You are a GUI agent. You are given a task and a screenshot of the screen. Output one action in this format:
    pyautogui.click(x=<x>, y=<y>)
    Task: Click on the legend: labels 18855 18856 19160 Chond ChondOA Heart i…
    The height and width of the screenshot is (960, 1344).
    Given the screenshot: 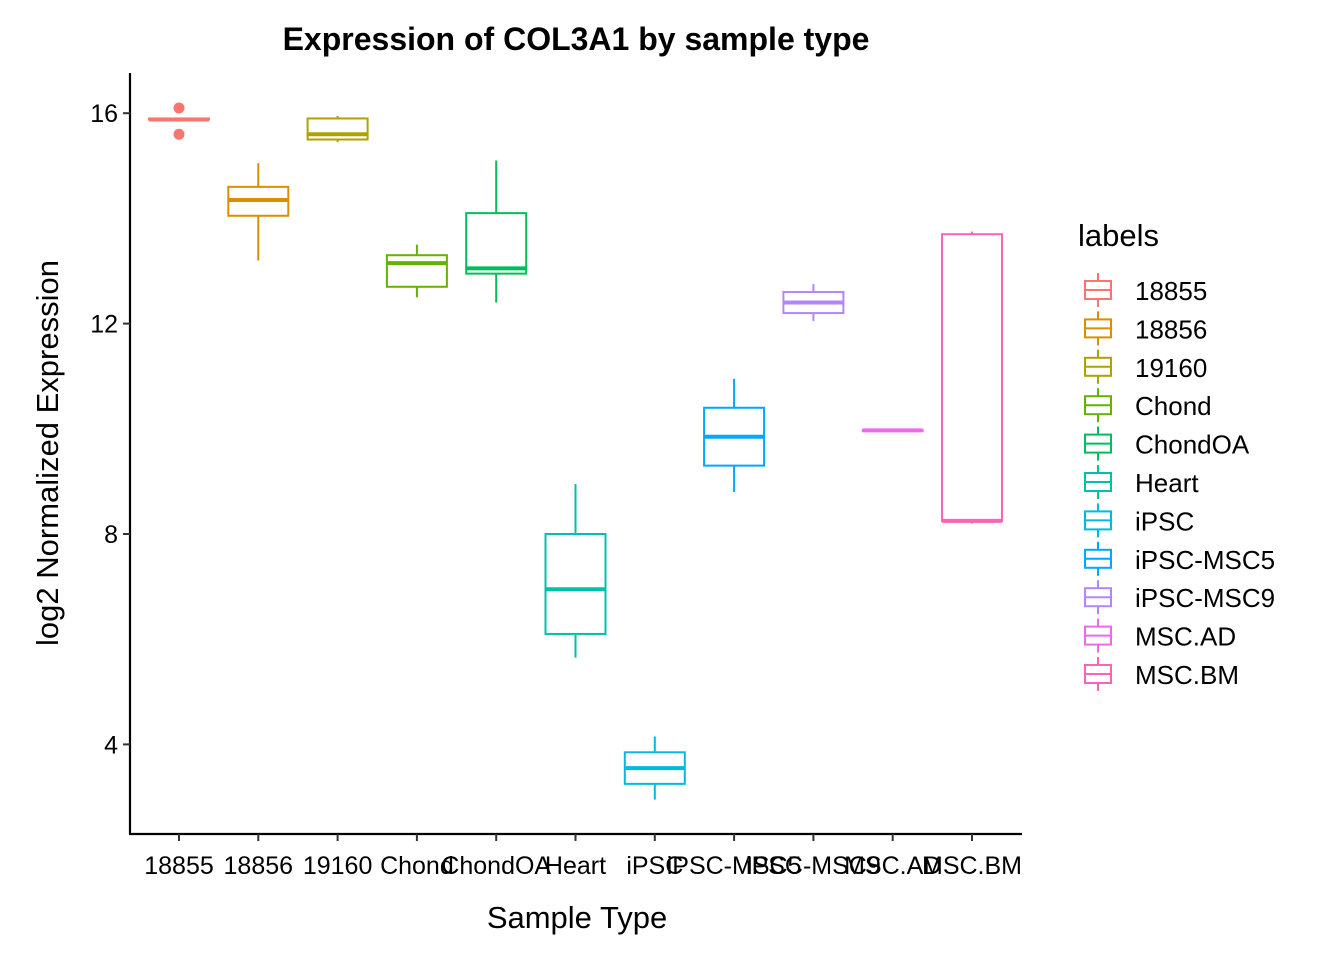 What is the action you would take?
    pyautogui.click(x=1176, y=454)
    